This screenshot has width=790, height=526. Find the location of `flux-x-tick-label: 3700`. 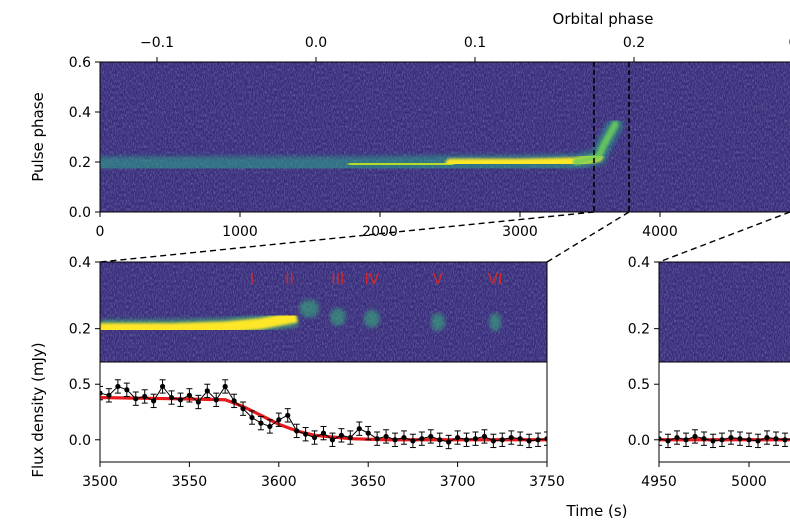

flux-x-tick-label: 3700 is located at coordinates (458, 482).